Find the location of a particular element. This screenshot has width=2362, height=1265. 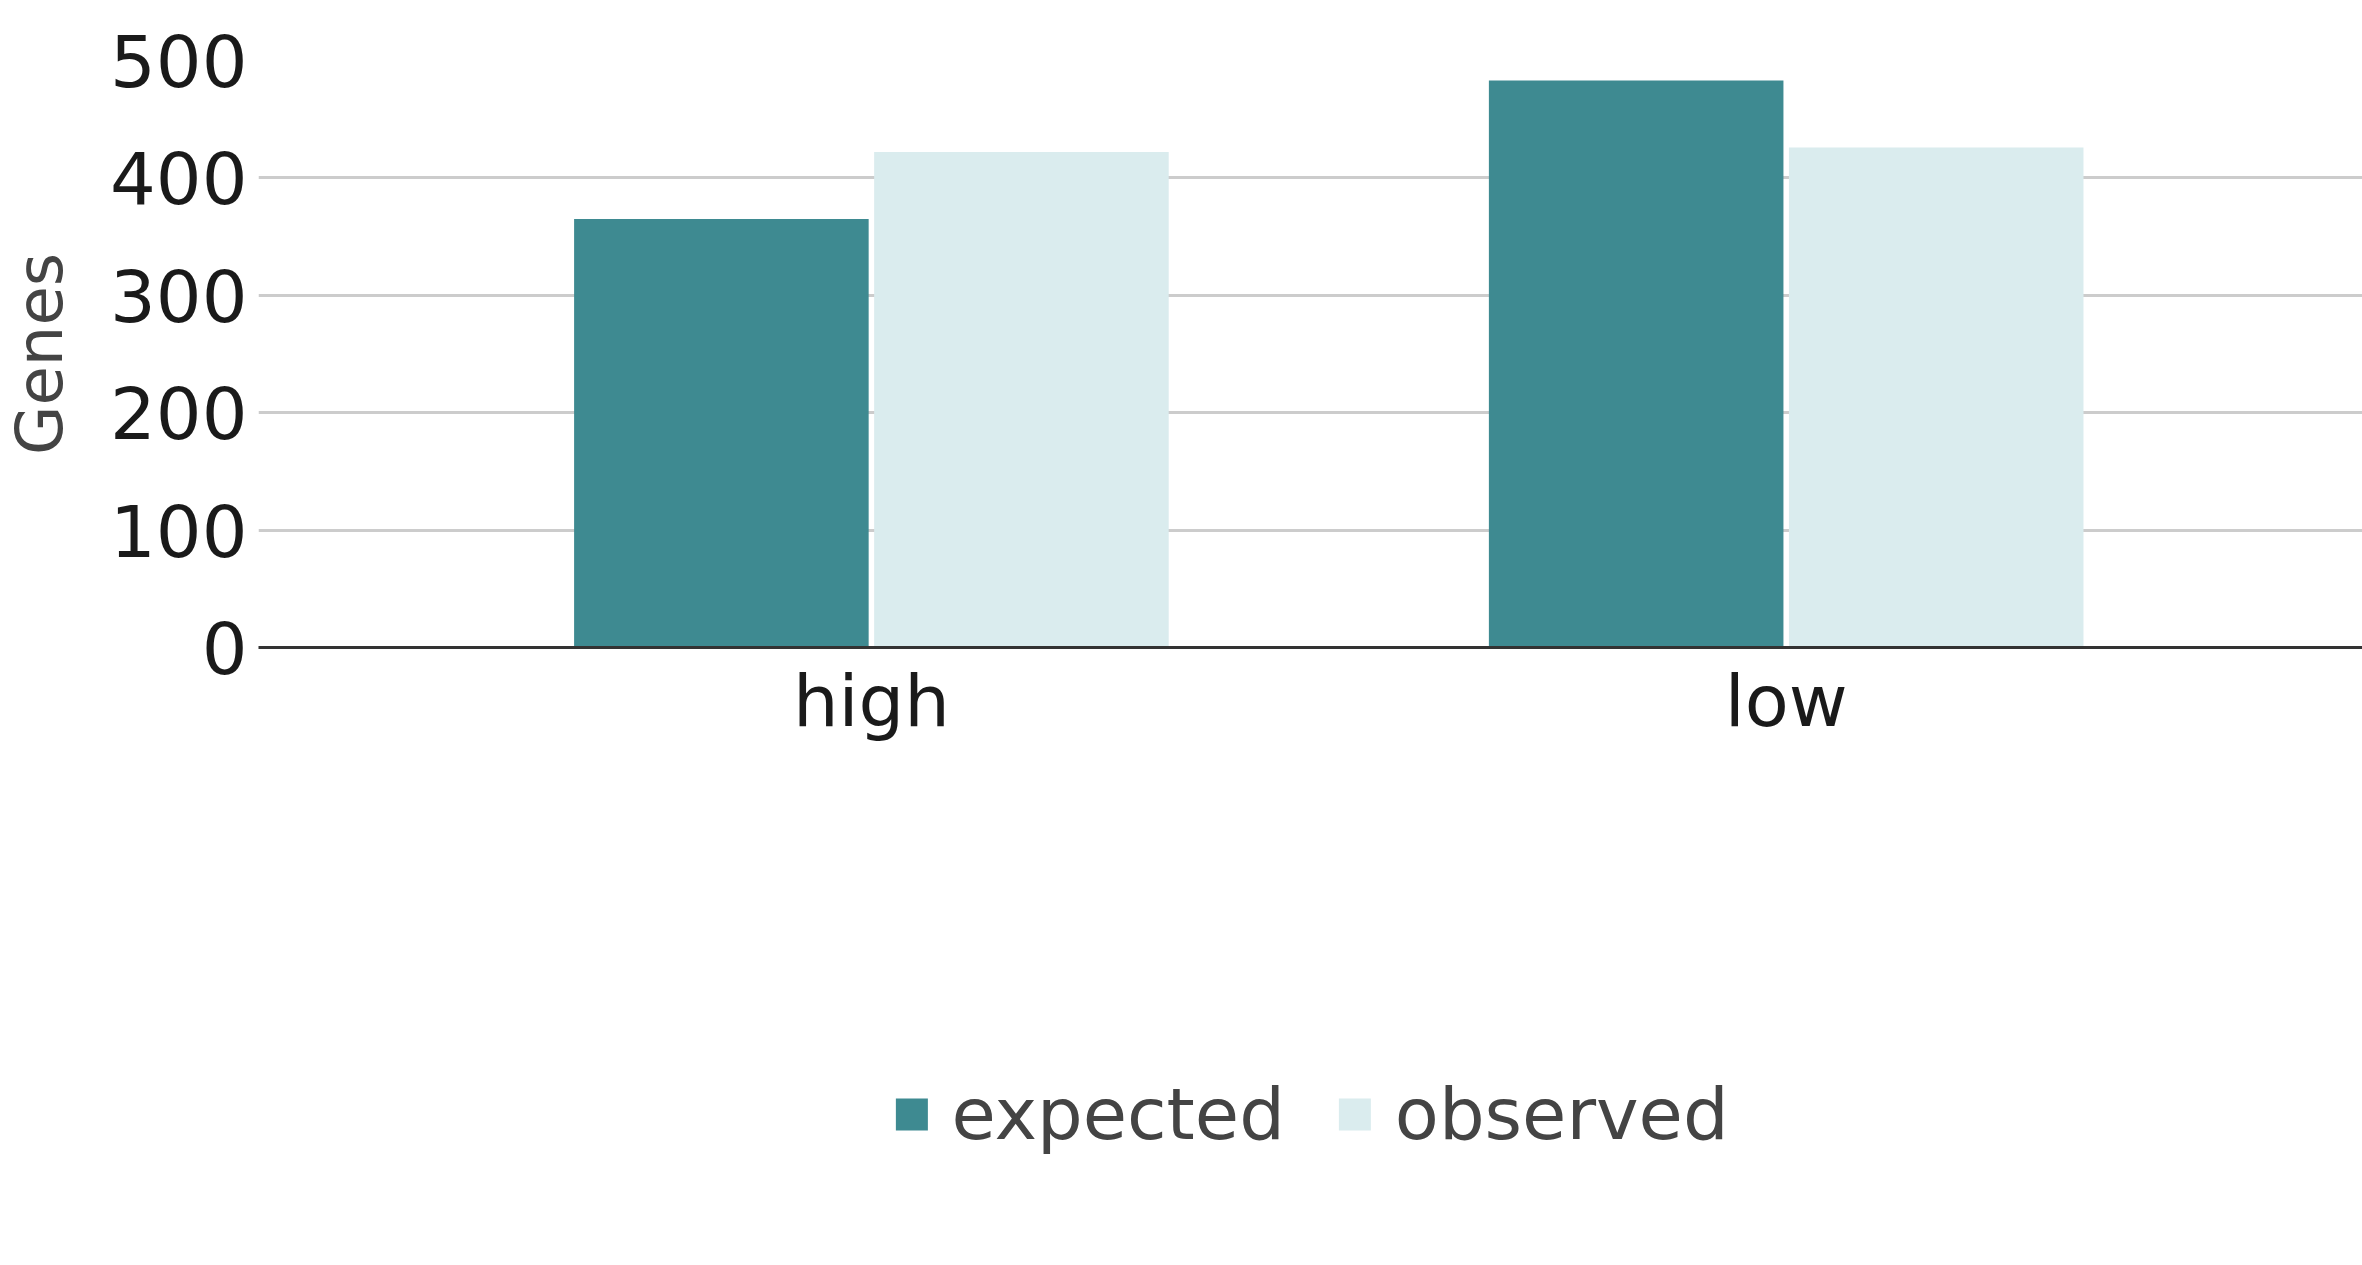

y-tick-label: 400 is located at coordinates (179, 179).